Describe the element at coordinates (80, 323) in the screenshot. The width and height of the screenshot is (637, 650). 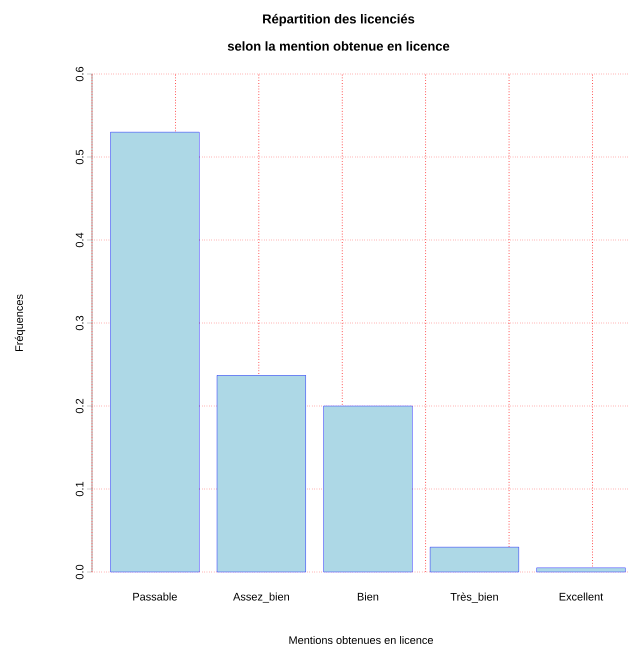
I see `y-tick-label: 0.3` at that location.